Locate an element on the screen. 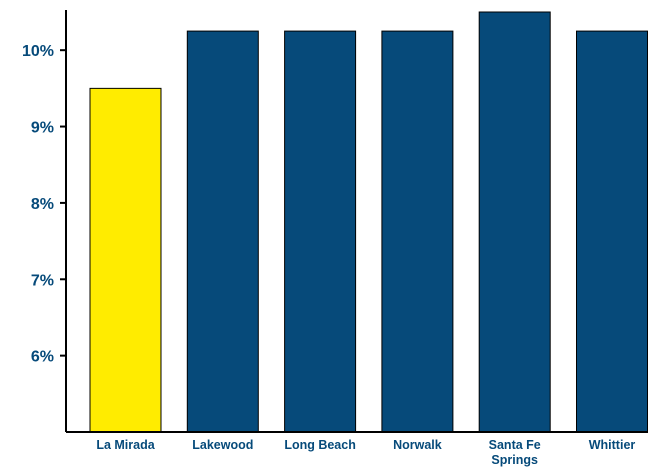 This screenshot has height=471, width=657. bar-lakewood is located at coordinates (222, 231).